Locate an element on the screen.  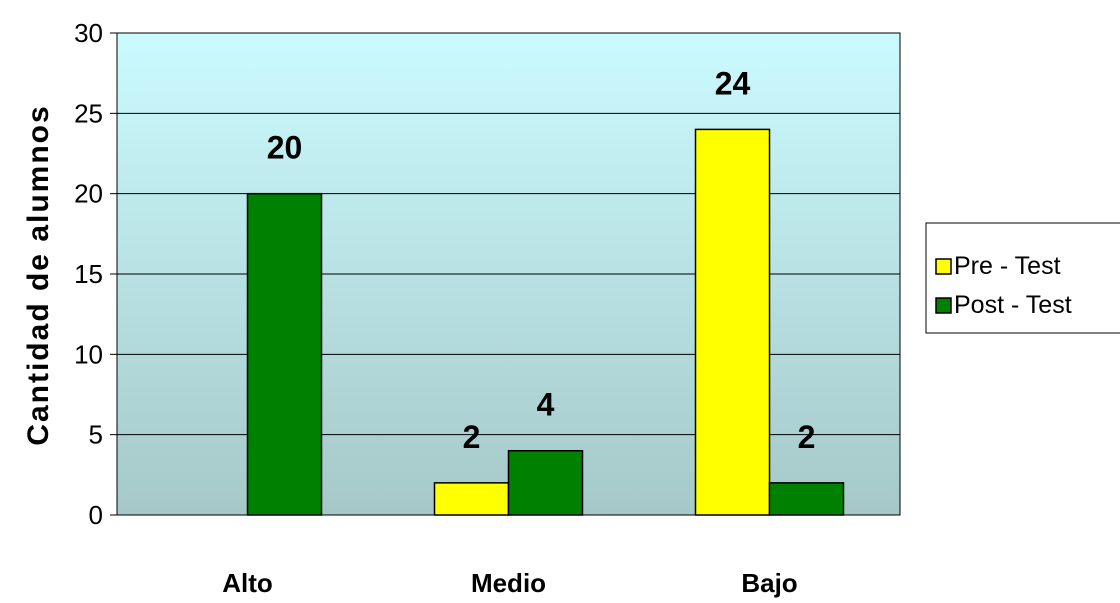
x-axis-categories: Alto Medio Bajo is located at coordinates (509, 583).